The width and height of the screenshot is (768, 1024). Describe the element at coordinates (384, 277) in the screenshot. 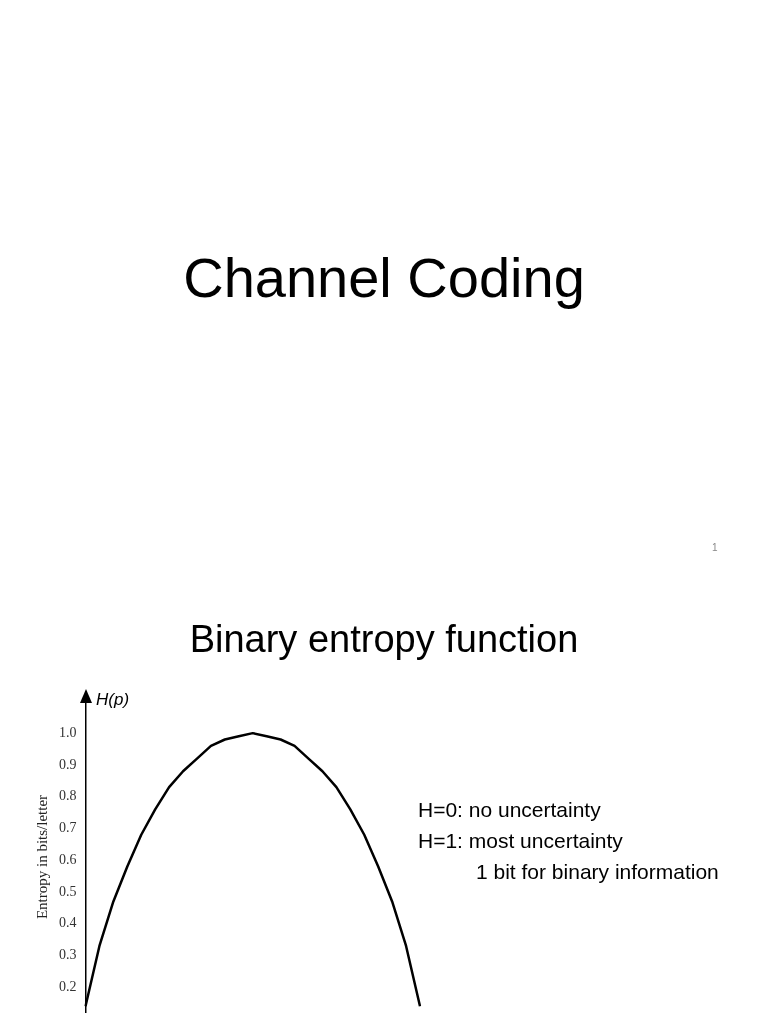

I see `text: Channel Coding` at that location.